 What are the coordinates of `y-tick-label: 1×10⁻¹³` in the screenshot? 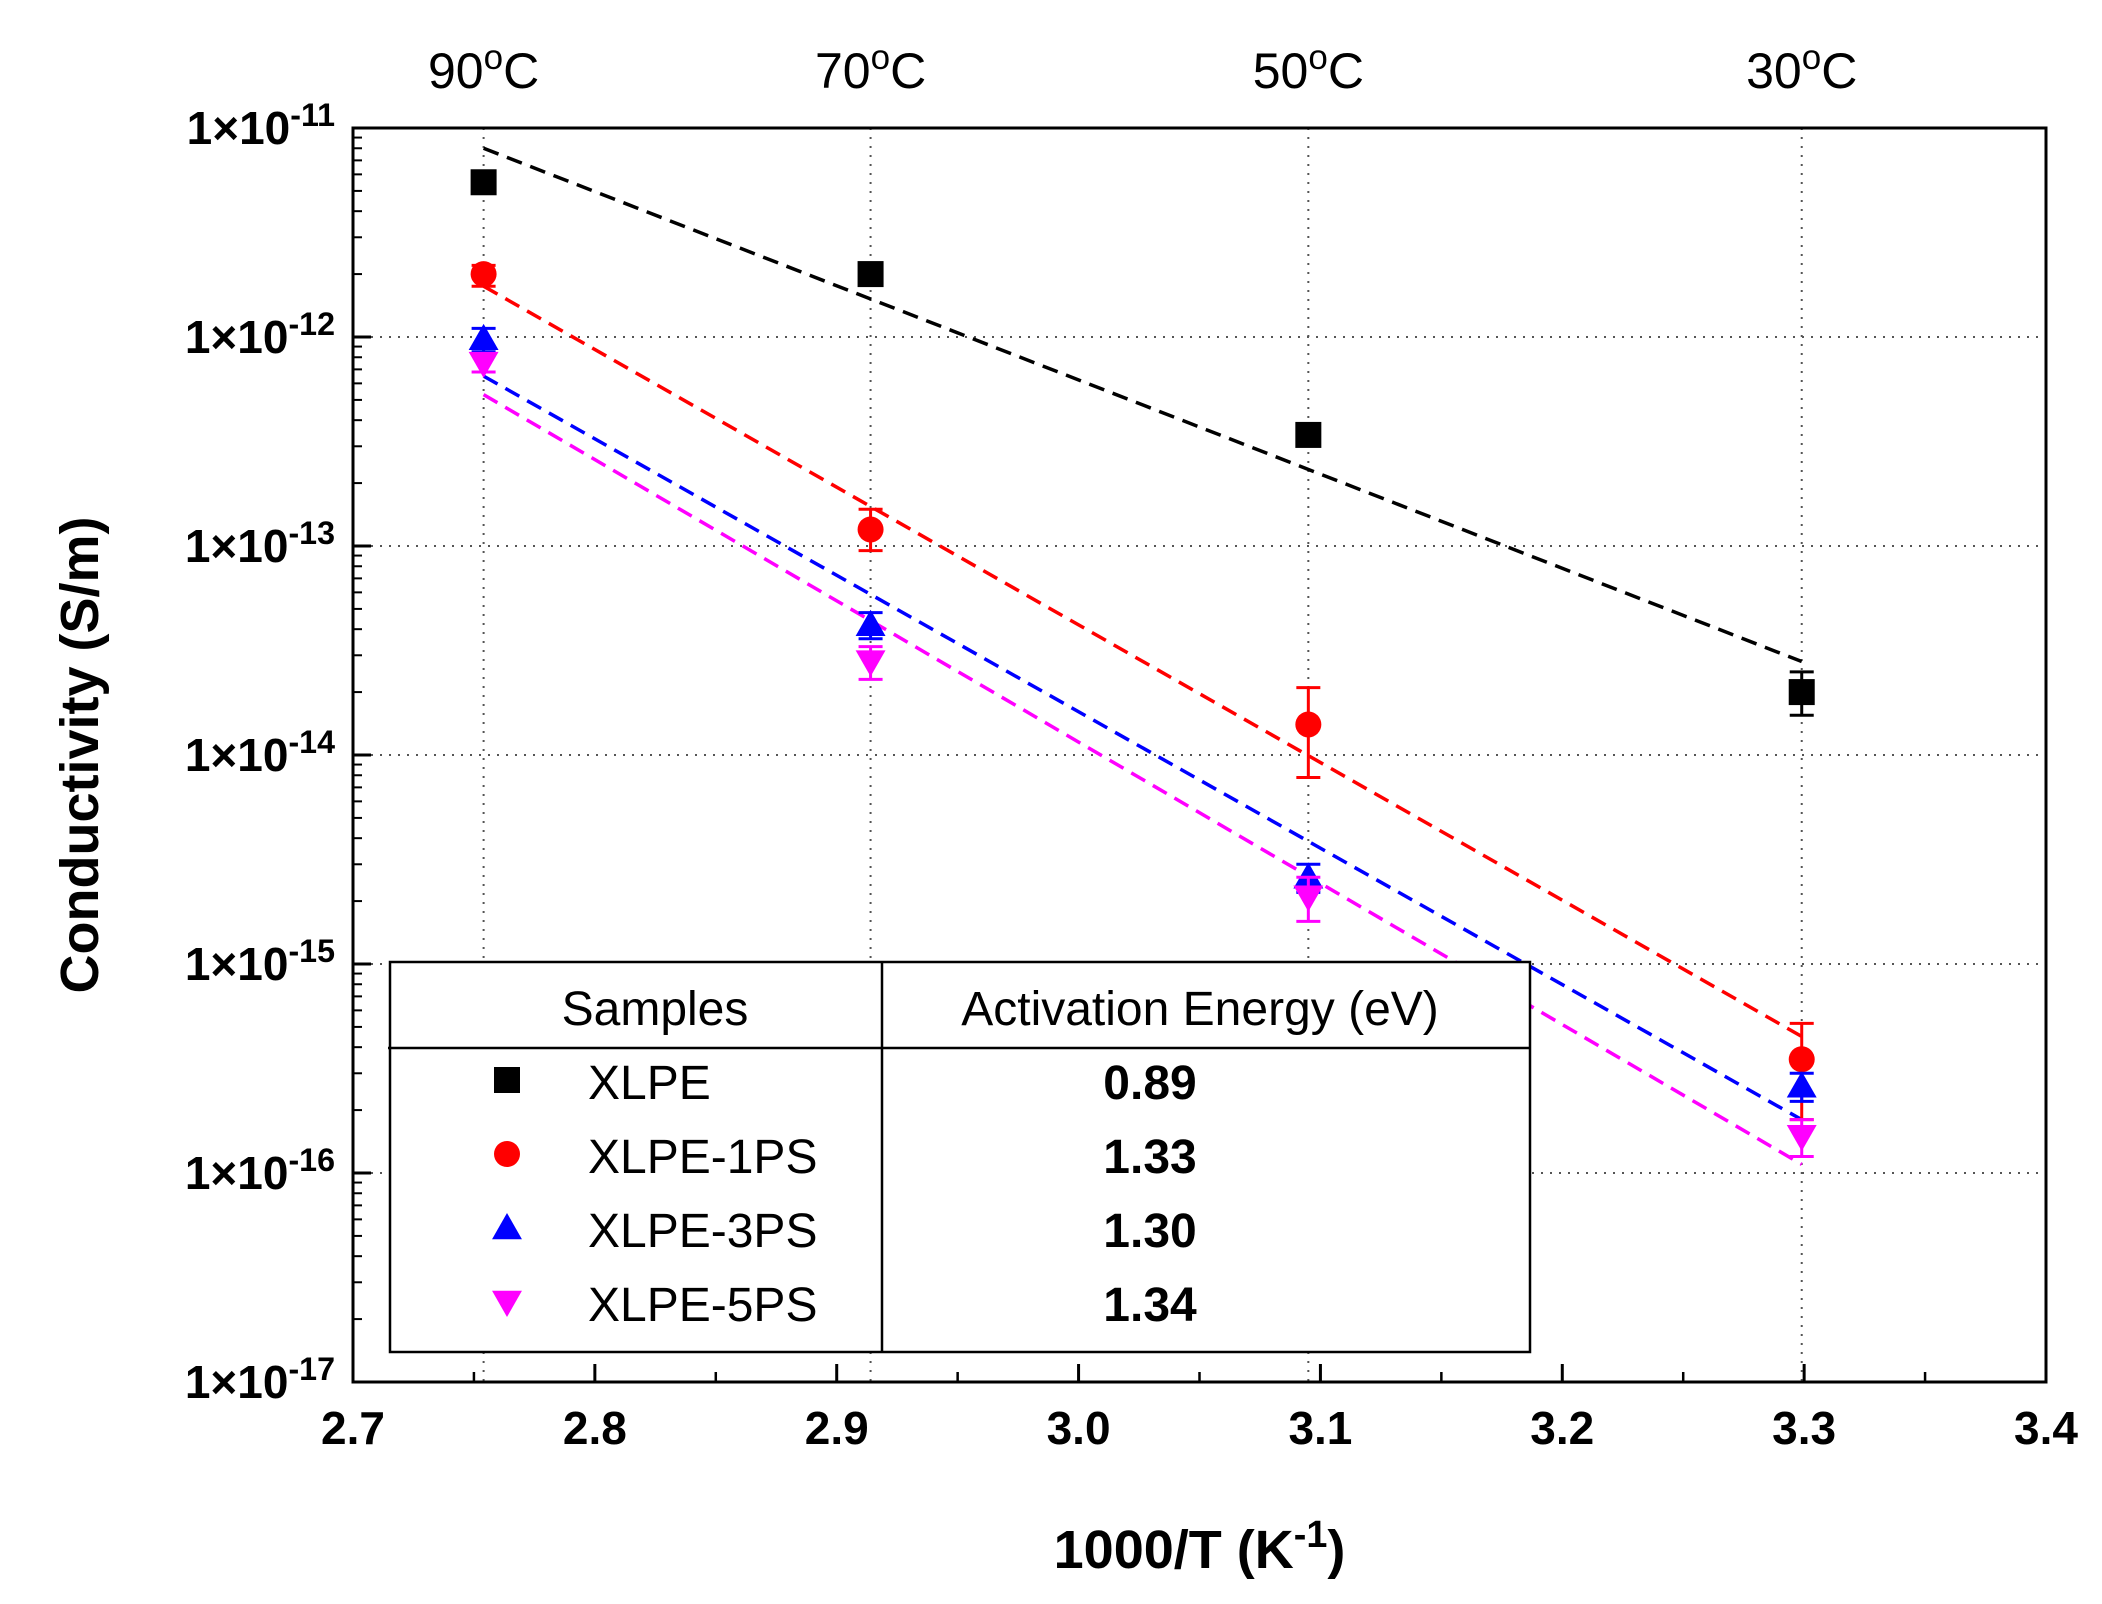 It's located at (260, 543).